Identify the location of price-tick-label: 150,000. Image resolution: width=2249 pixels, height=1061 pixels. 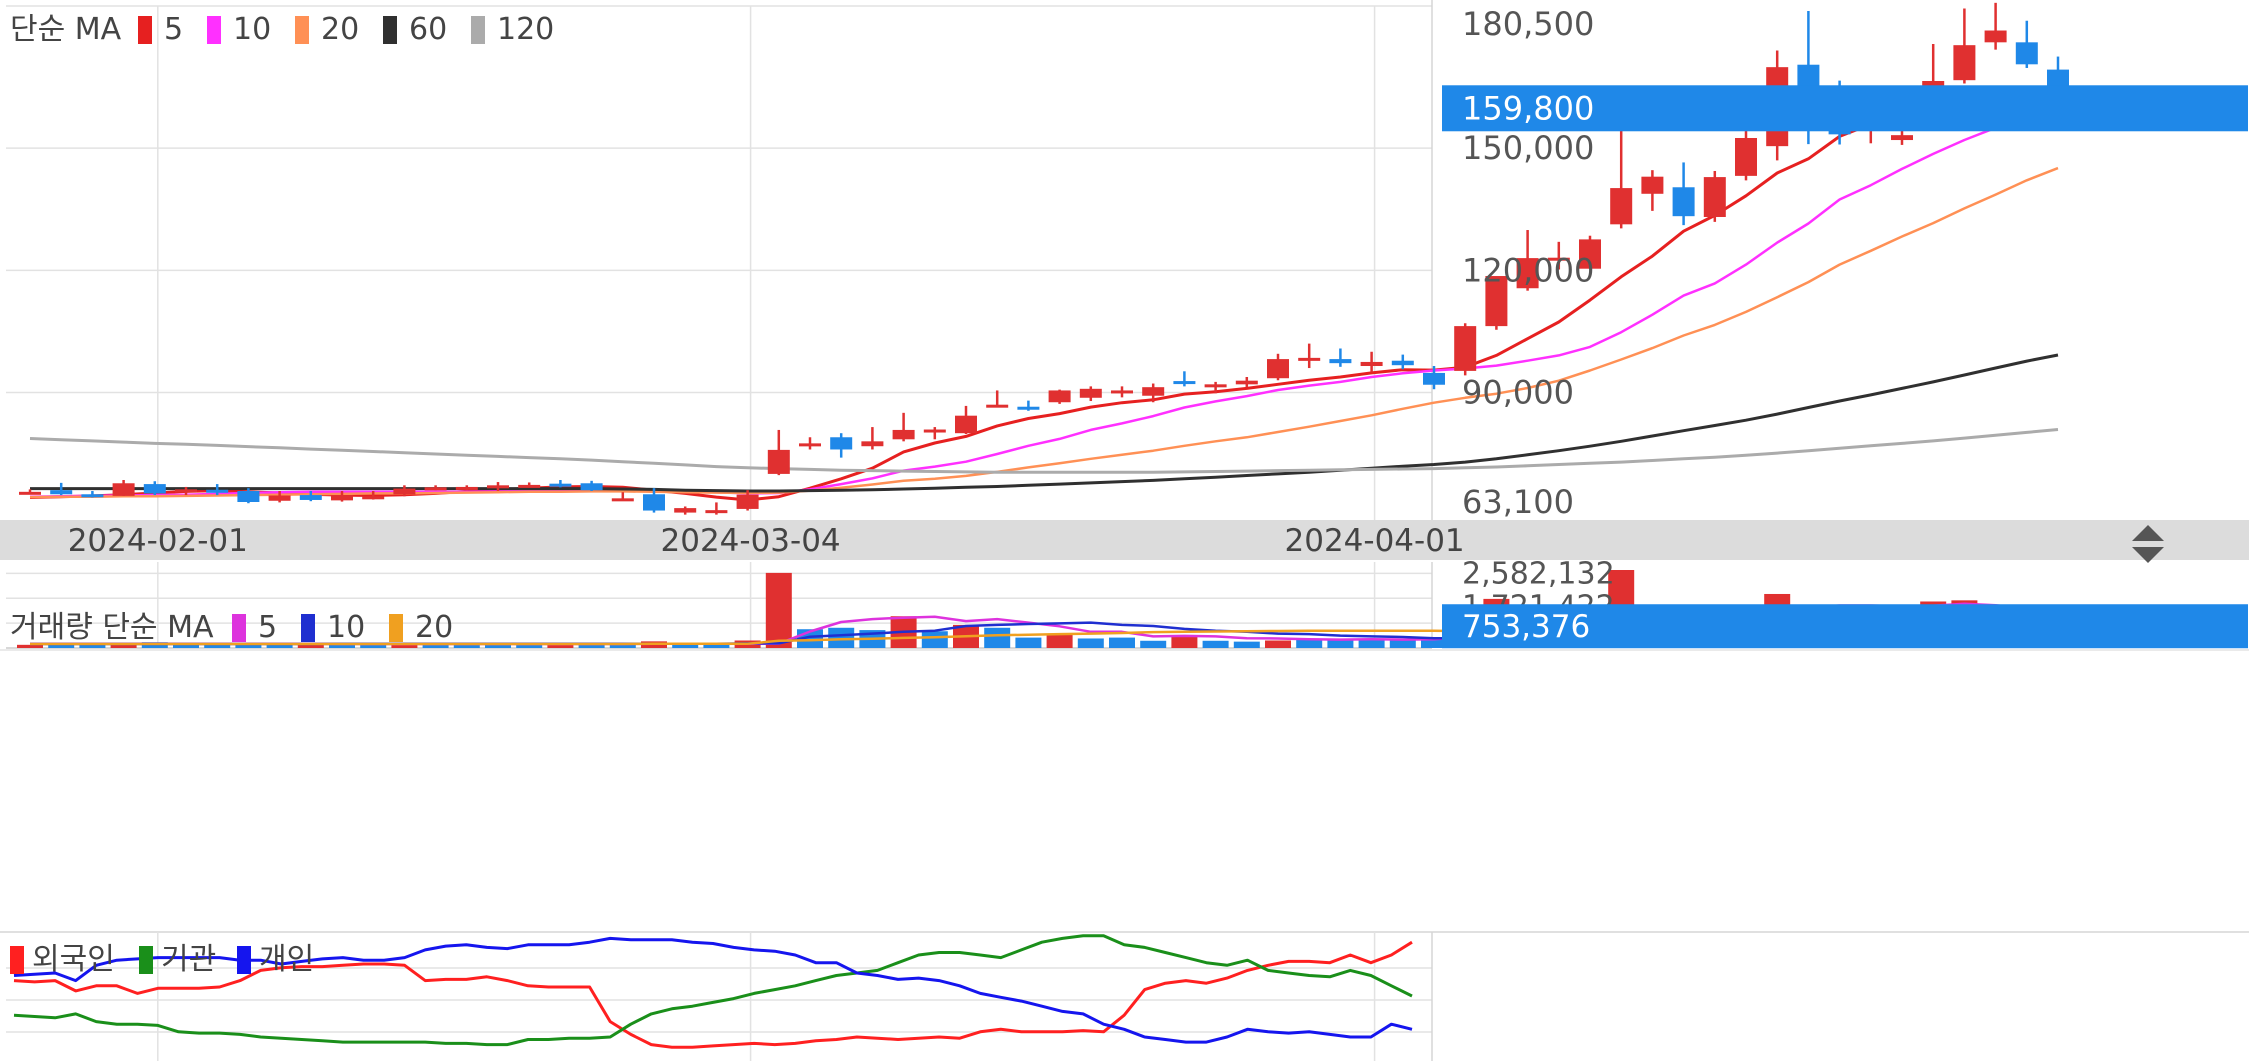
(1528, 148).